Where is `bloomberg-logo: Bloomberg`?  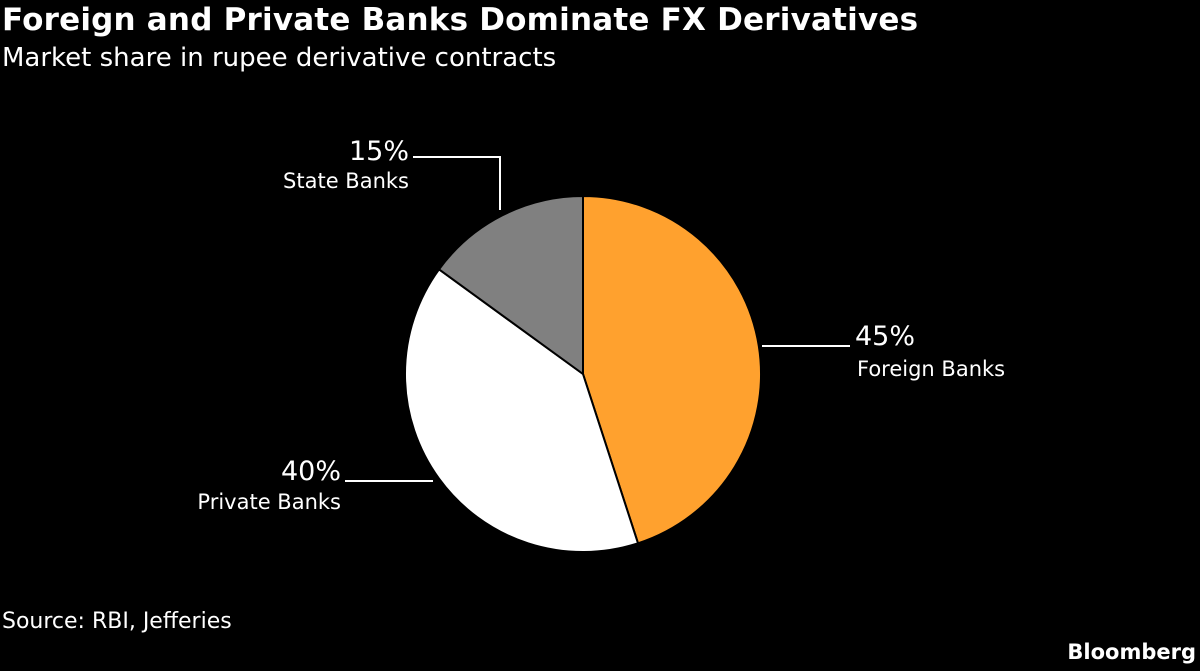
bloomberg-logo: Bloomberg is located at coordinates (1131, 652).